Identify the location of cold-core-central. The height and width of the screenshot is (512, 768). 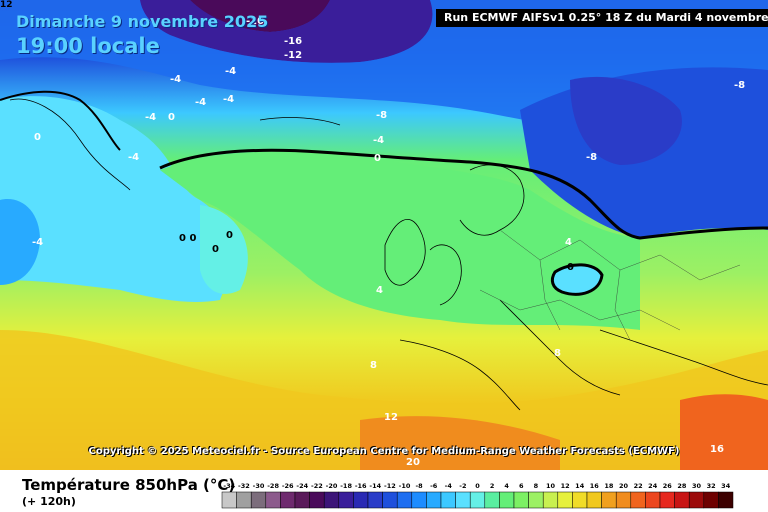
(577, 279).